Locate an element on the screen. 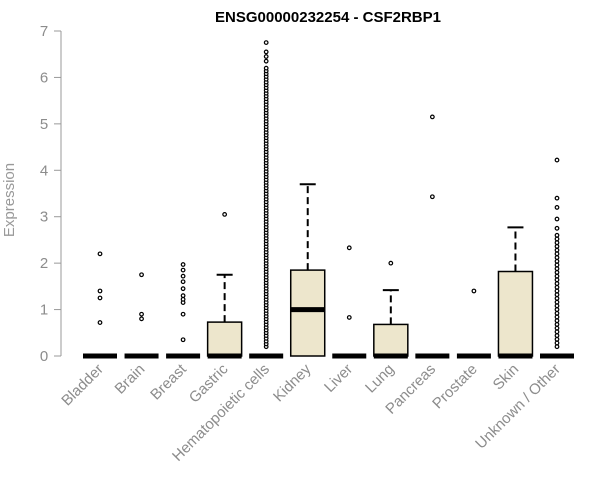  x-tick-label: Prostate is located at coordinates (455, 387).